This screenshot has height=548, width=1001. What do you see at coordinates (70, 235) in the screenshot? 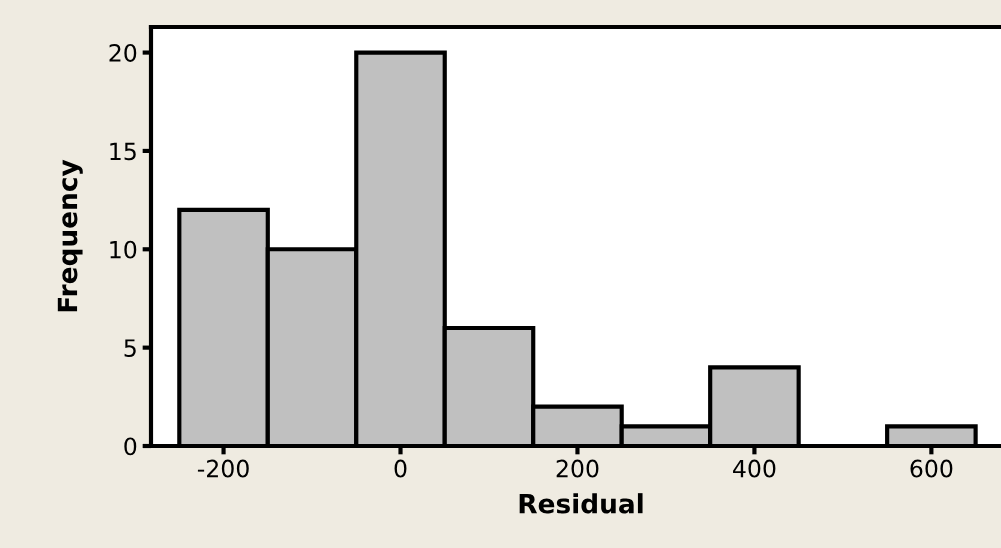
I see `y-axis-title: Frequency` at bounding box center [70, 235].